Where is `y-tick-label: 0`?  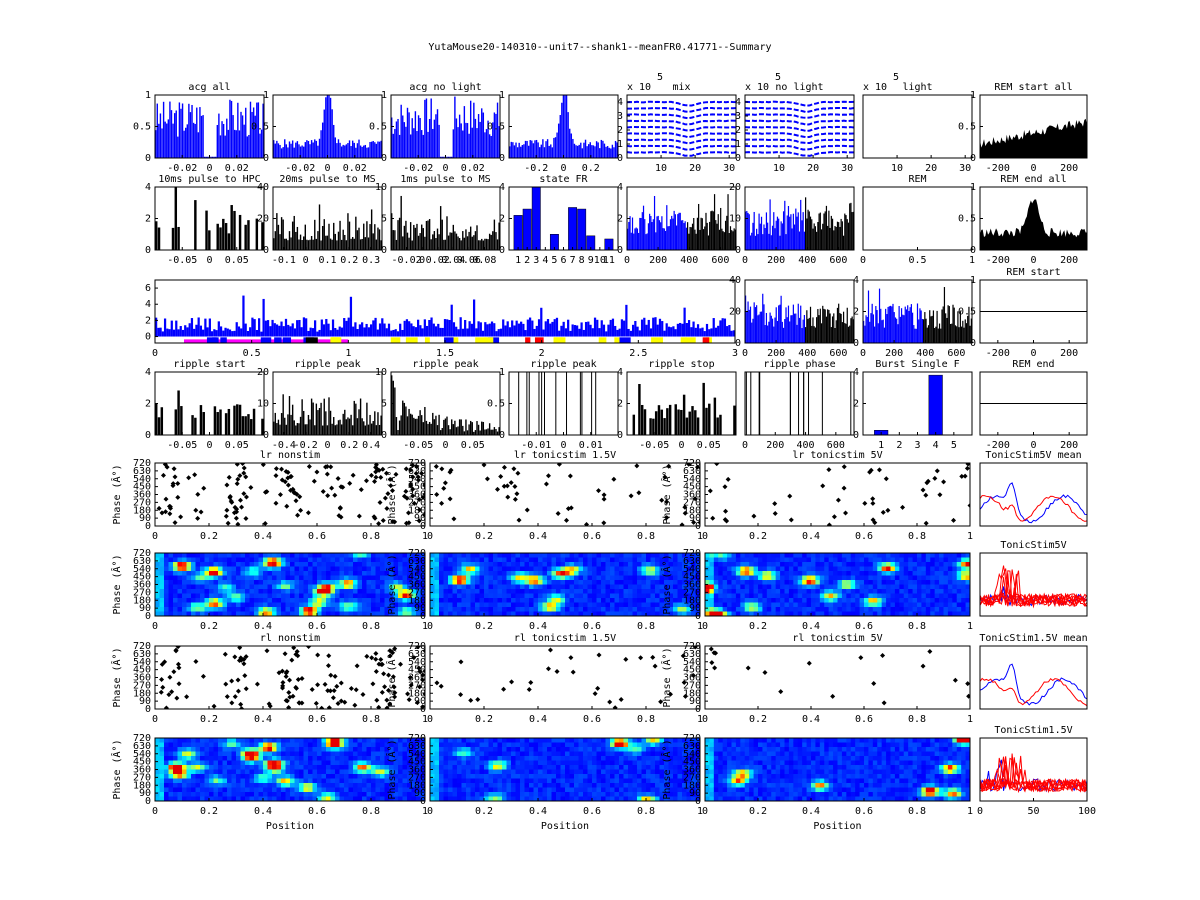 y-tick-label: 0 is located at coordinates (973, 250).